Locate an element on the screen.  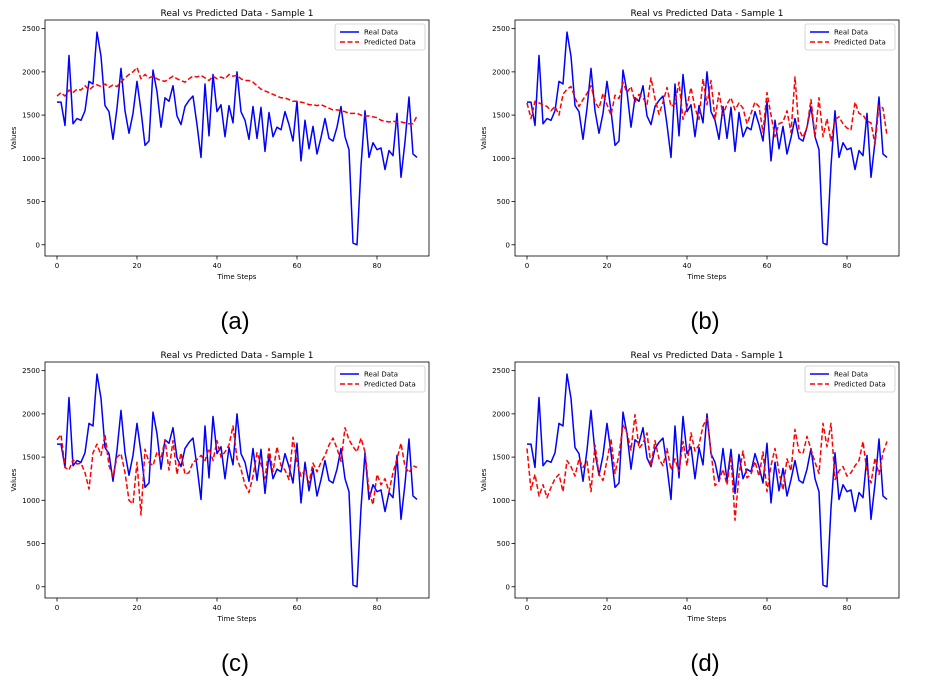
caption-d: (d) is located at coordinates (705, 663).